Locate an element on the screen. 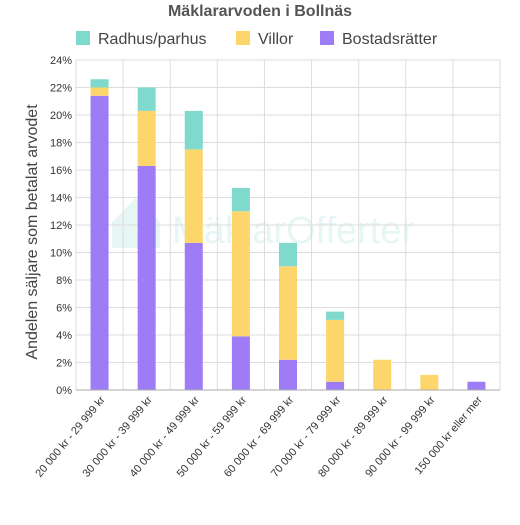 The image size is (520, 525). y-tick-label: 10% is located at coordinates (61, 254).